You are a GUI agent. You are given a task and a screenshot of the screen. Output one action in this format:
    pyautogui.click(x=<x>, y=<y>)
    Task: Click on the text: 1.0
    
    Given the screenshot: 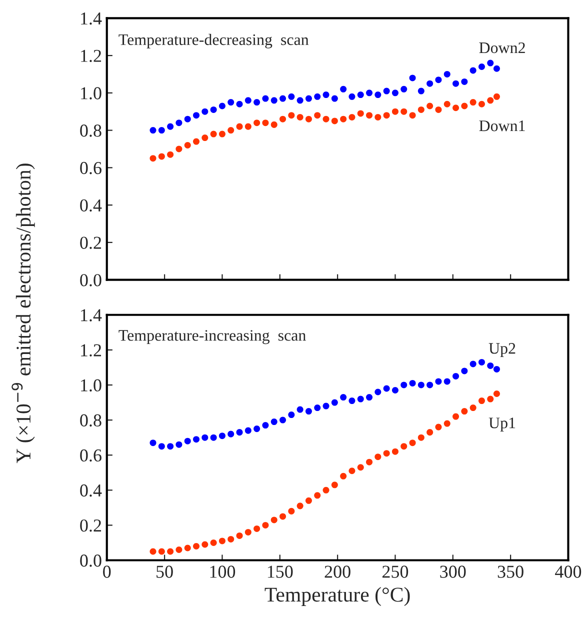 What is the action you would take?
    pyautogui.click(x=91, y=93)
    